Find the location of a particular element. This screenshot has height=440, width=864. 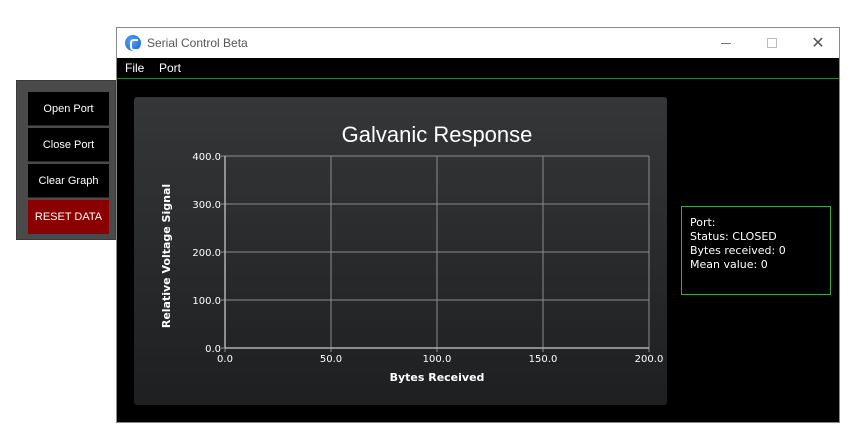

y-tick-label: 0.0 is located at coordinates (213, 349).